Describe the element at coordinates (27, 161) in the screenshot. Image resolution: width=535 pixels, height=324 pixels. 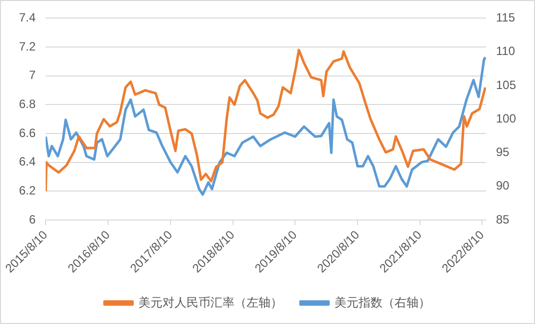
I see `y-tick-label: 6.4` at that location.